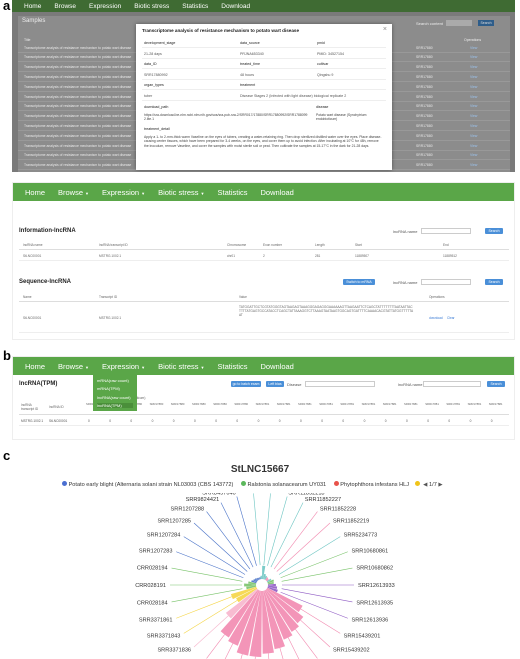 This screenshot has height=659, width=520. Describe the element at coordinates (195, 6) in the screenshot. I see `nav-statistics: Statistics` at that location.